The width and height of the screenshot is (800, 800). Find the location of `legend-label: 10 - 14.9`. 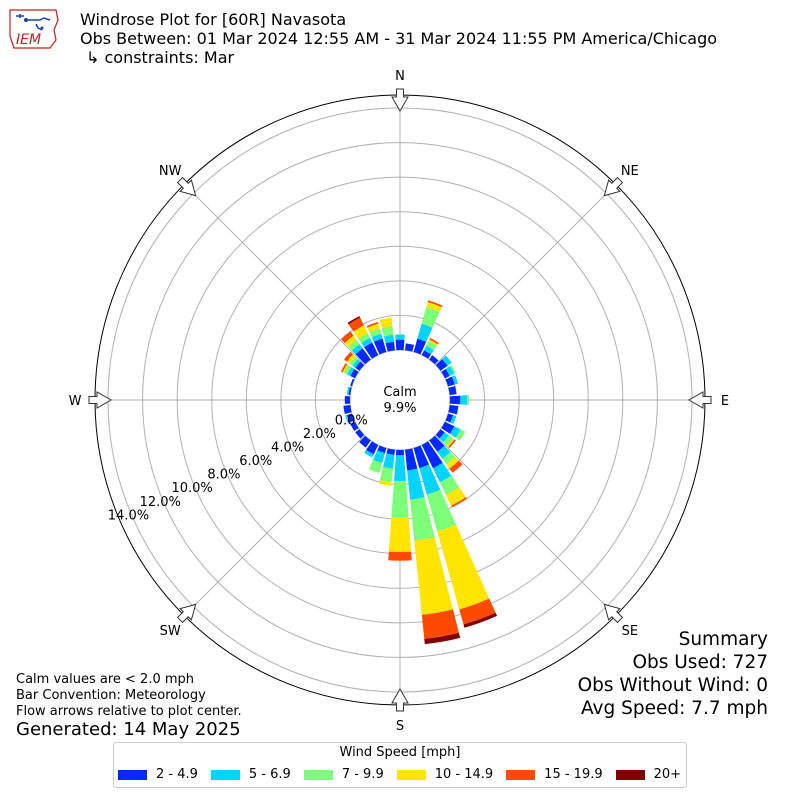

legend-label: 10 - 14.9 is located at coordinates (464, 774).